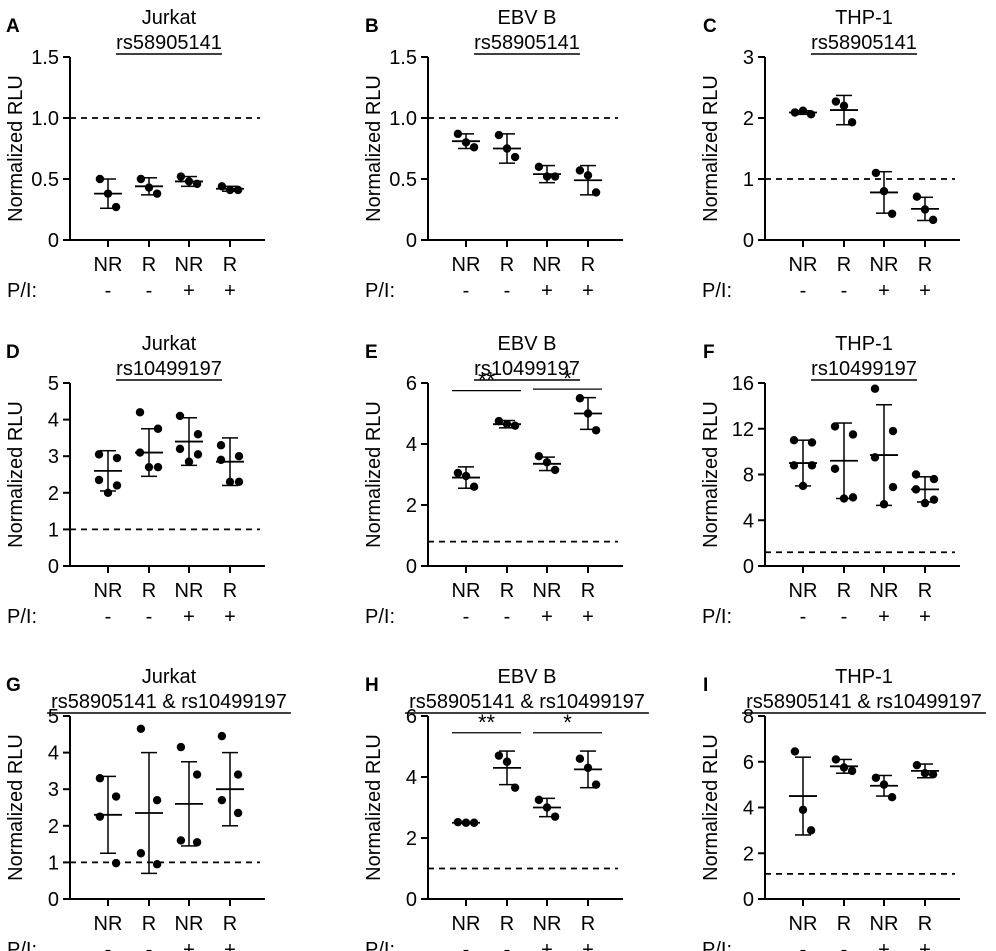 The width and height of the screenshot is (996, 951). Describe the element at coordinates (53, 421) in the screenshot. I see `y-tick-label: 4` at that location.